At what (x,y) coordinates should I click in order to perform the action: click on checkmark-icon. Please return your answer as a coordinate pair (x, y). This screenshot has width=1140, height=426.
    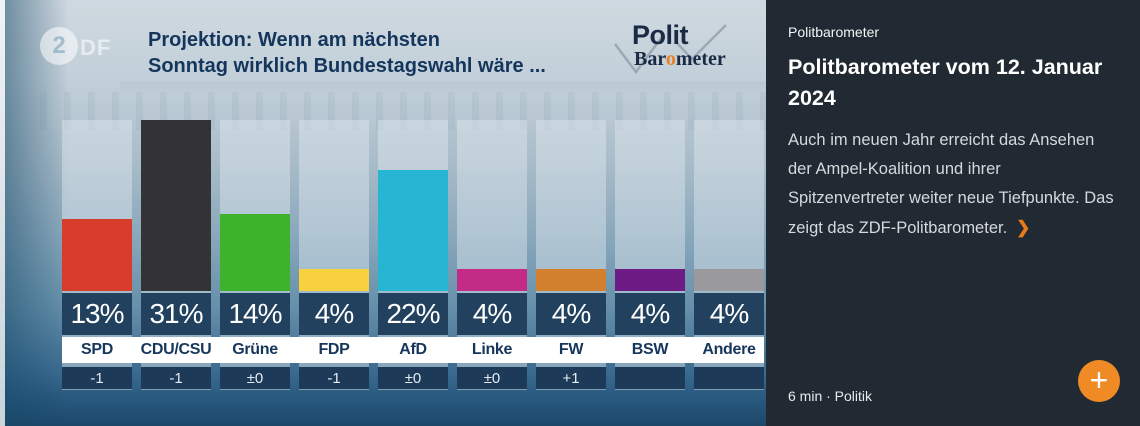
    Looking at the image, I should click on (670, 49).